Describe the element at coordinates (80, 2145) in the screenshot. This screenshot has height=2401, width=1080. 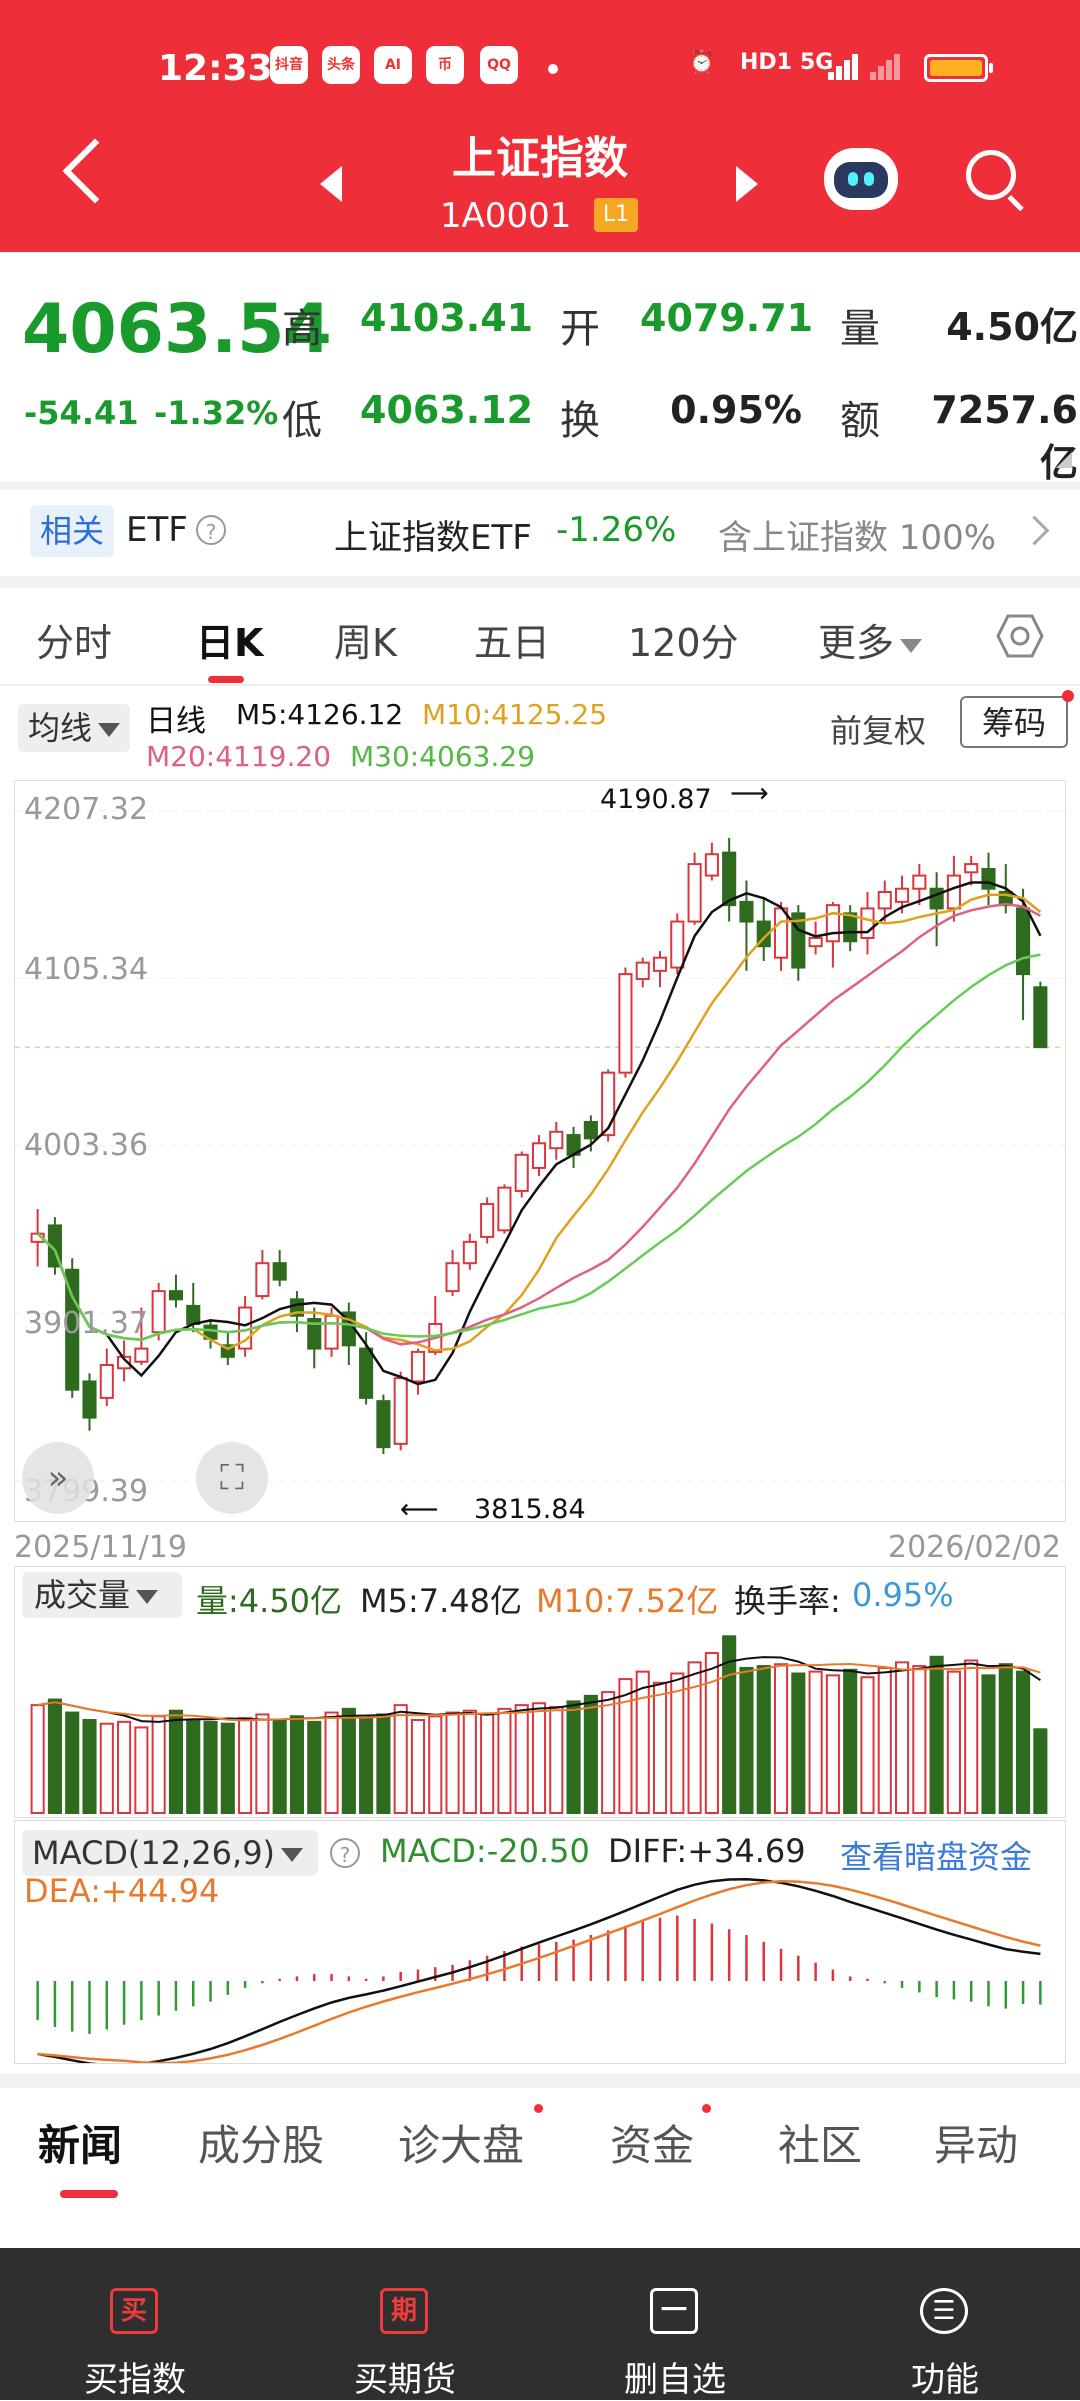
I see `tab-news: 新闻` at that location.